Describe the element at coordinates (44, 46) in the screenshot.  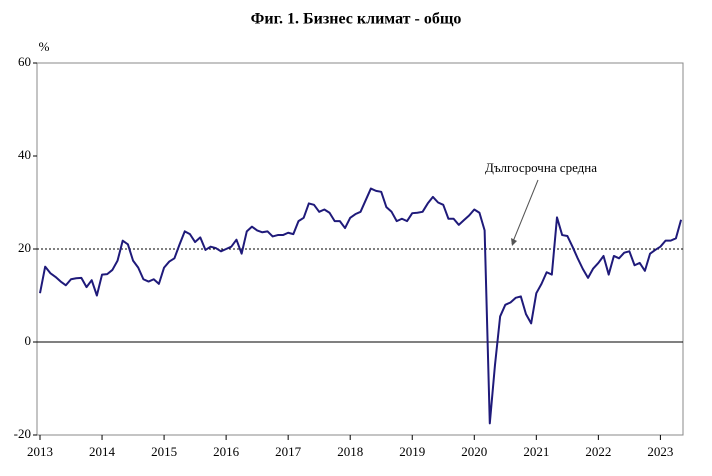
I see `y-unit: %` at that location.